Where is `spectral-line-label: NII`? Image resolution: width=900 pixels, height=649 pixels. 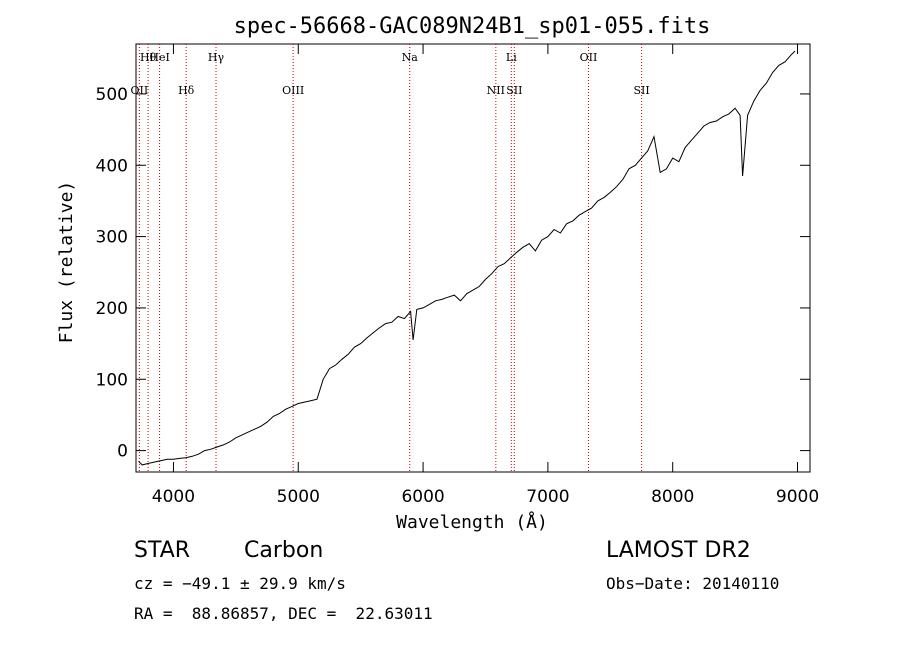
spectral-line-label: NII is located at coordinates (496, 90).